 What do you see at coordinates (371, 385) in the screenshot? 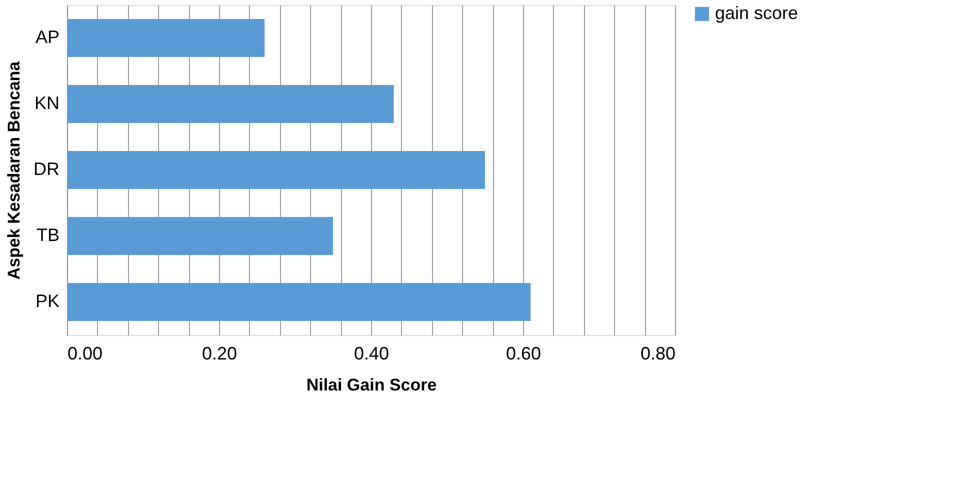
I see `x-axis-title: Nilai Gain Score` at bounding box center [371, 385].